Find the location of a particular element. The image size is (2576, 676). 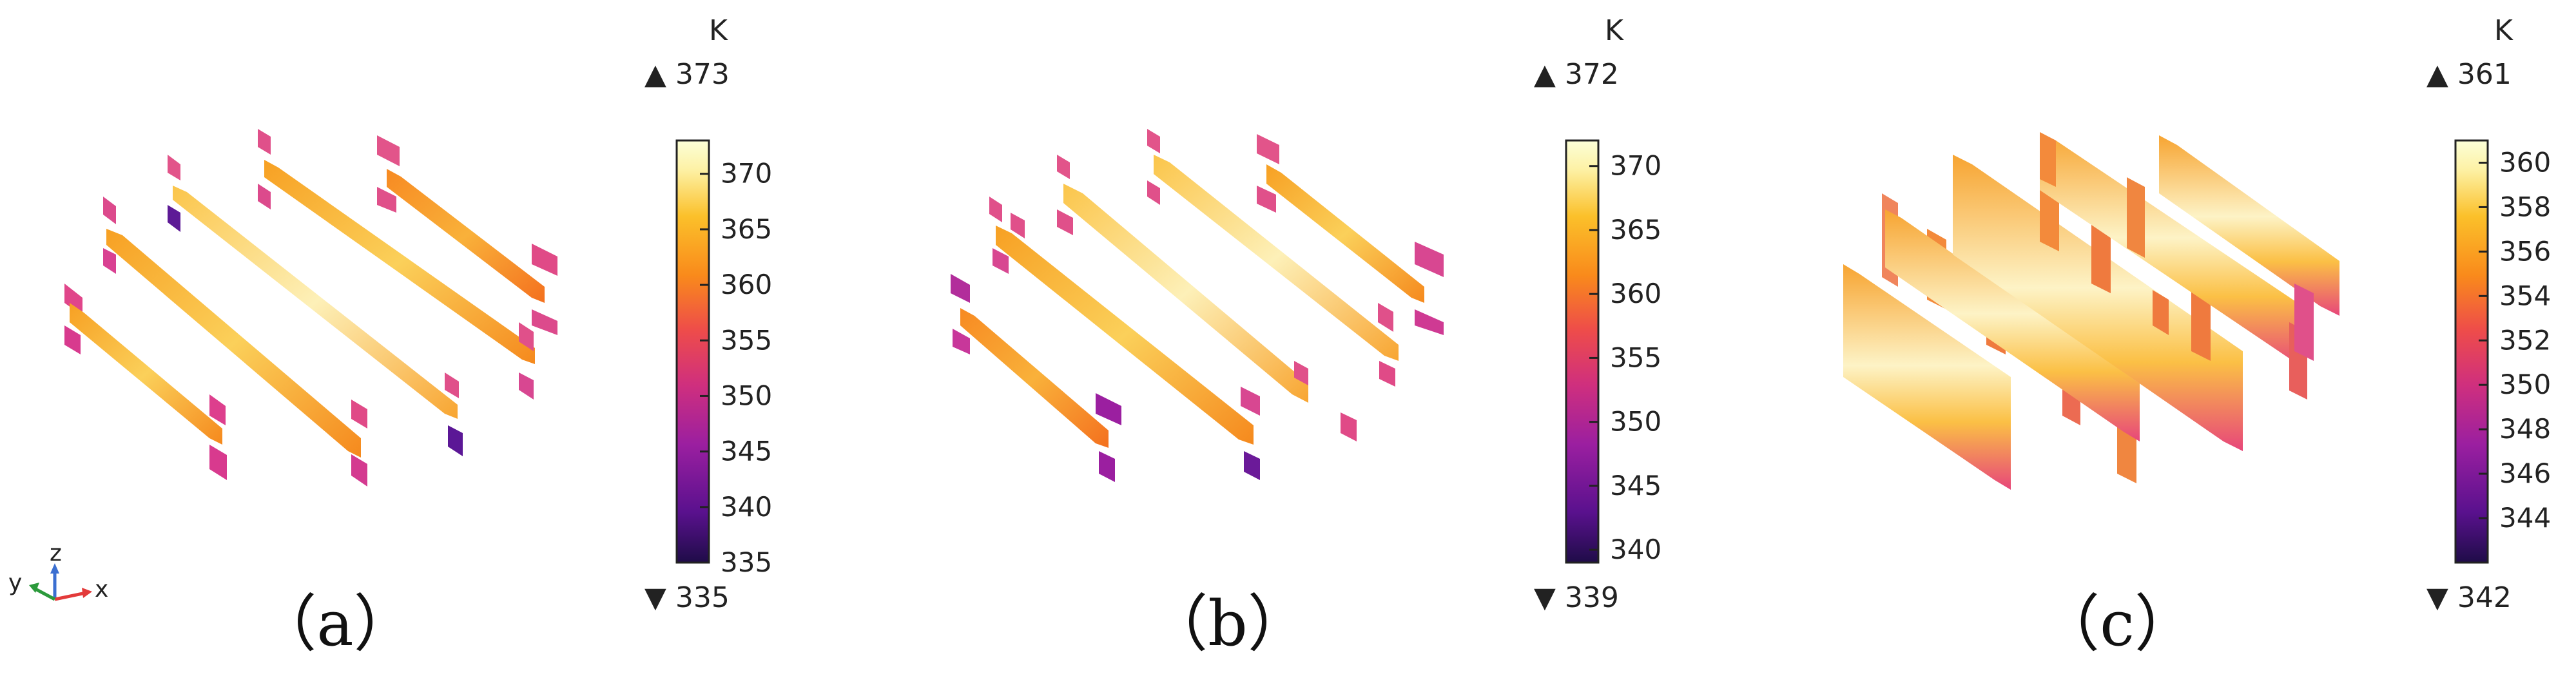

z-axis-label: z is located at coordinates (56, 553).